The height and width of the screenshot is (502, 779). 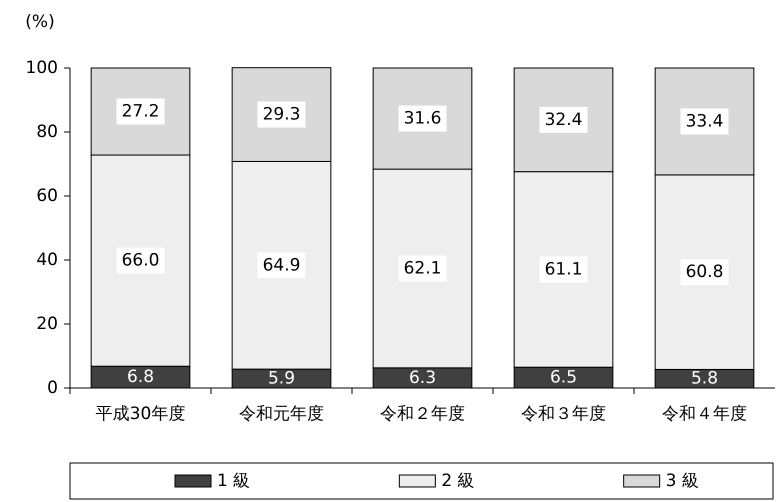 I want to click on data-label: 29.3, so click(x=281, y=114).